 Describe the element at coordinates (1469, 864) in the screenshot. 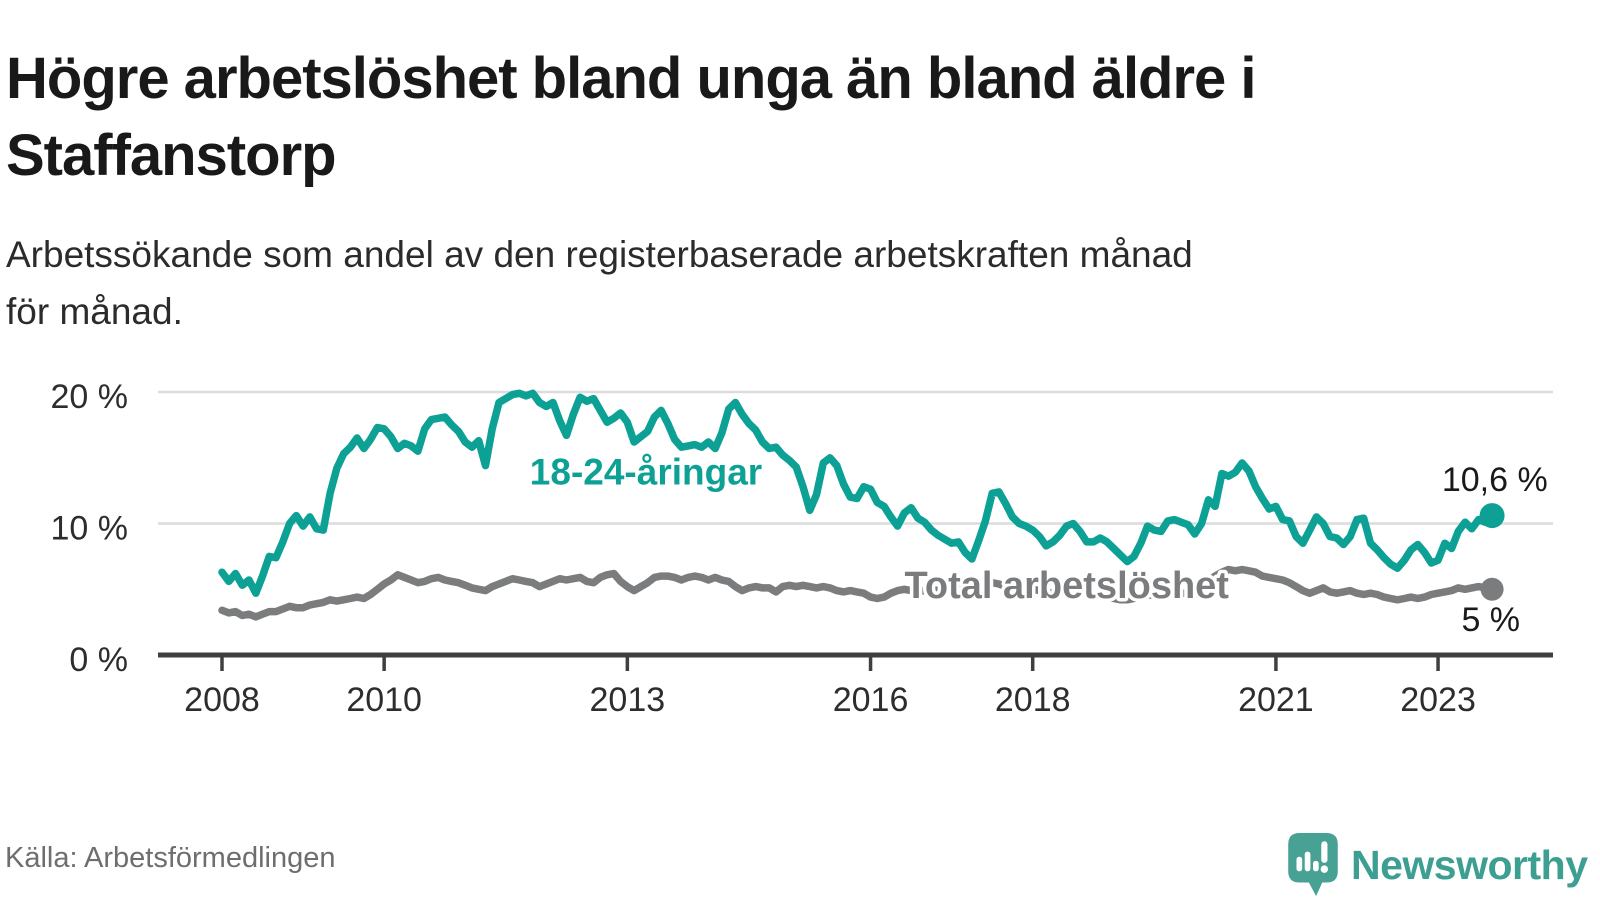

I see `newsworthy-brand-text: Newsworthy` at that location.